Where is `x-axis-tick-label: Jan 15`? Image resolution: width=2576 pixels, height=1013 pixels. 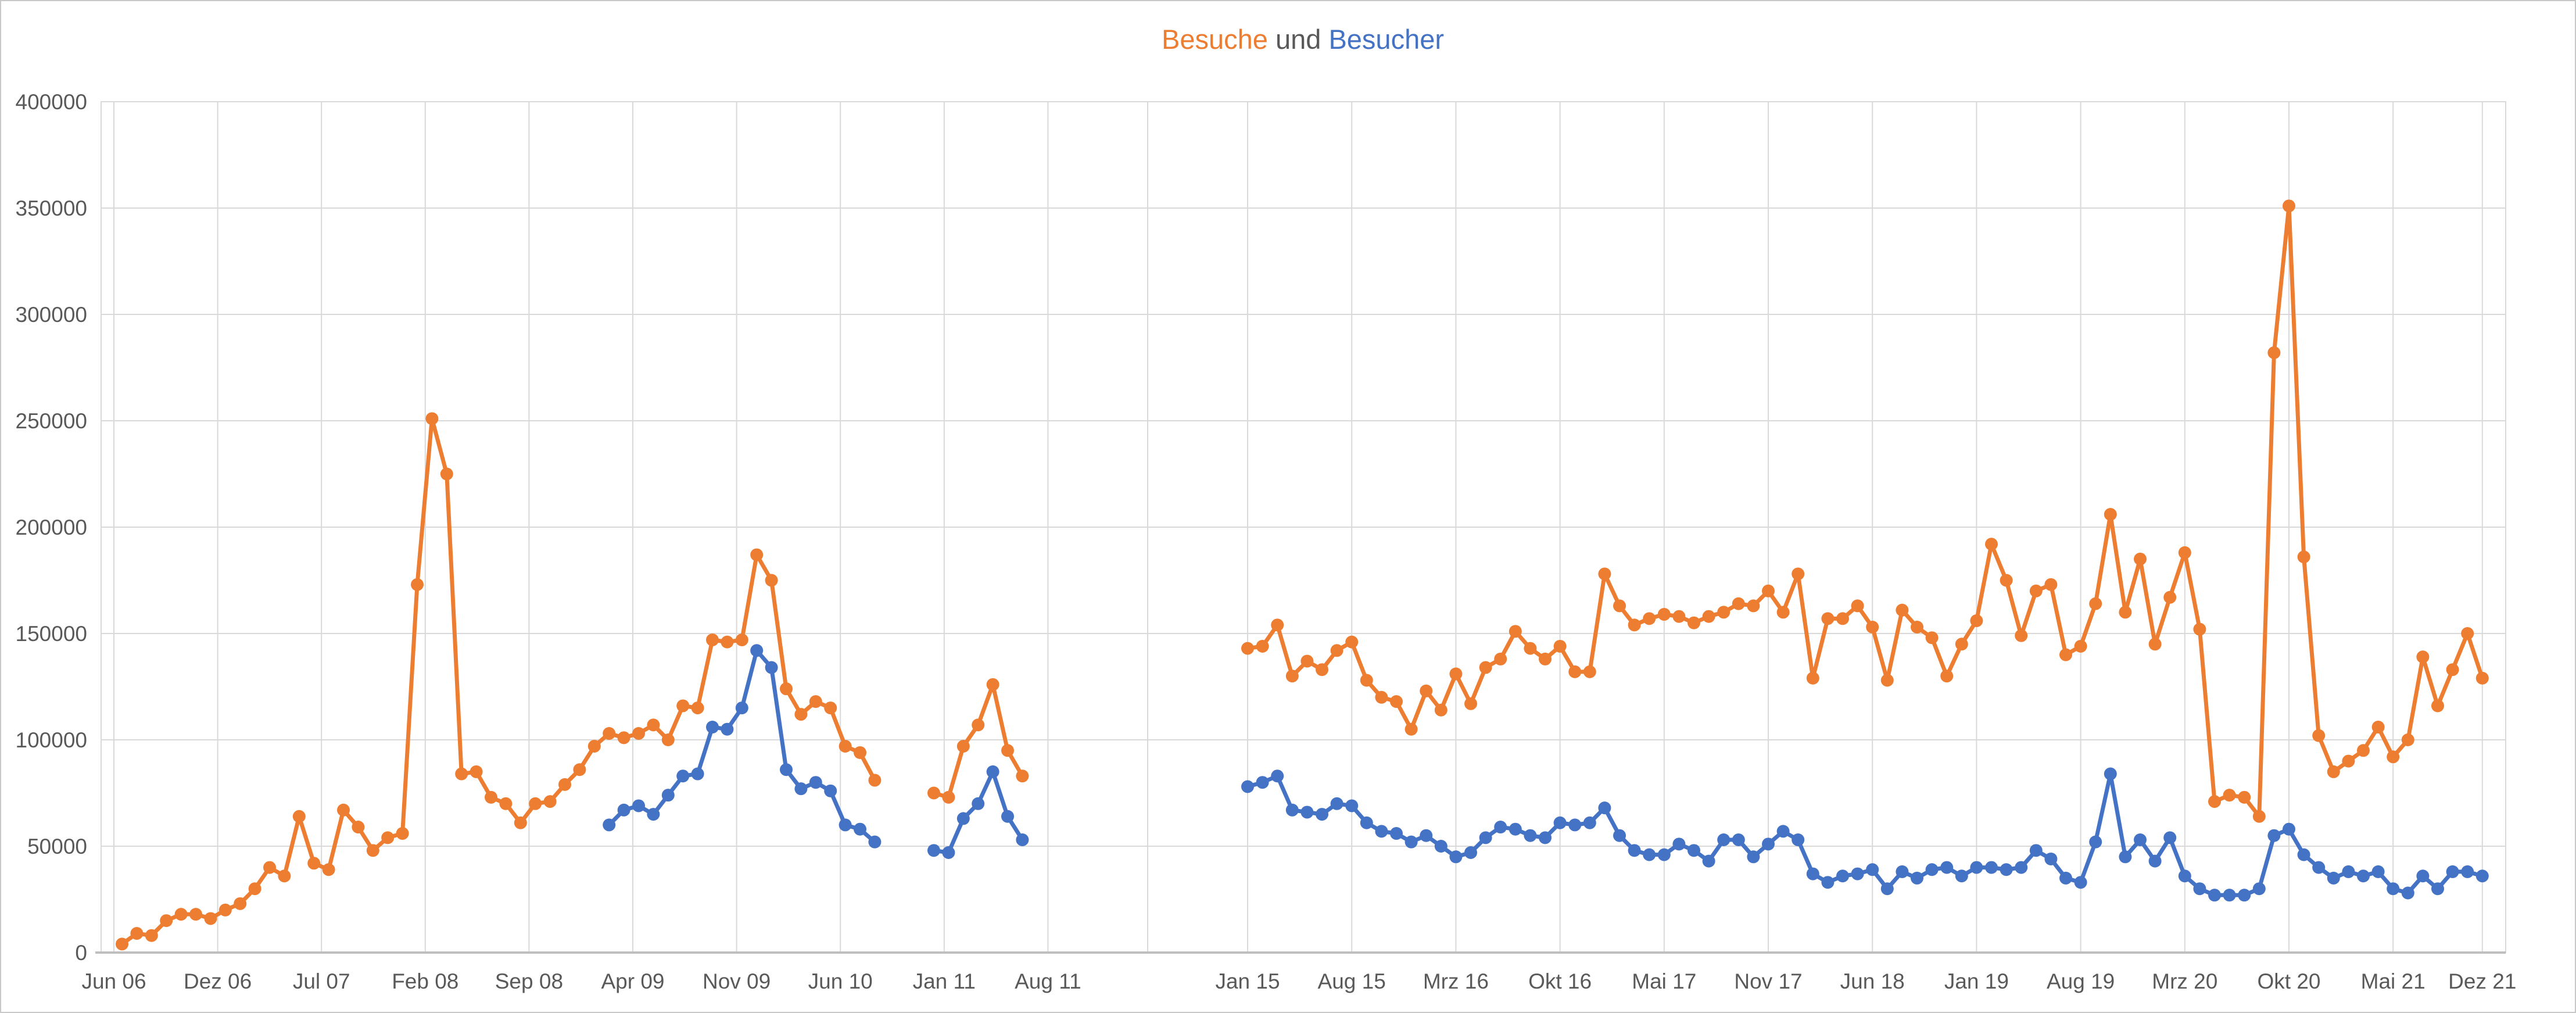 x-axis-tick-label: Jan 15 is located at coordinates (1247, 981).